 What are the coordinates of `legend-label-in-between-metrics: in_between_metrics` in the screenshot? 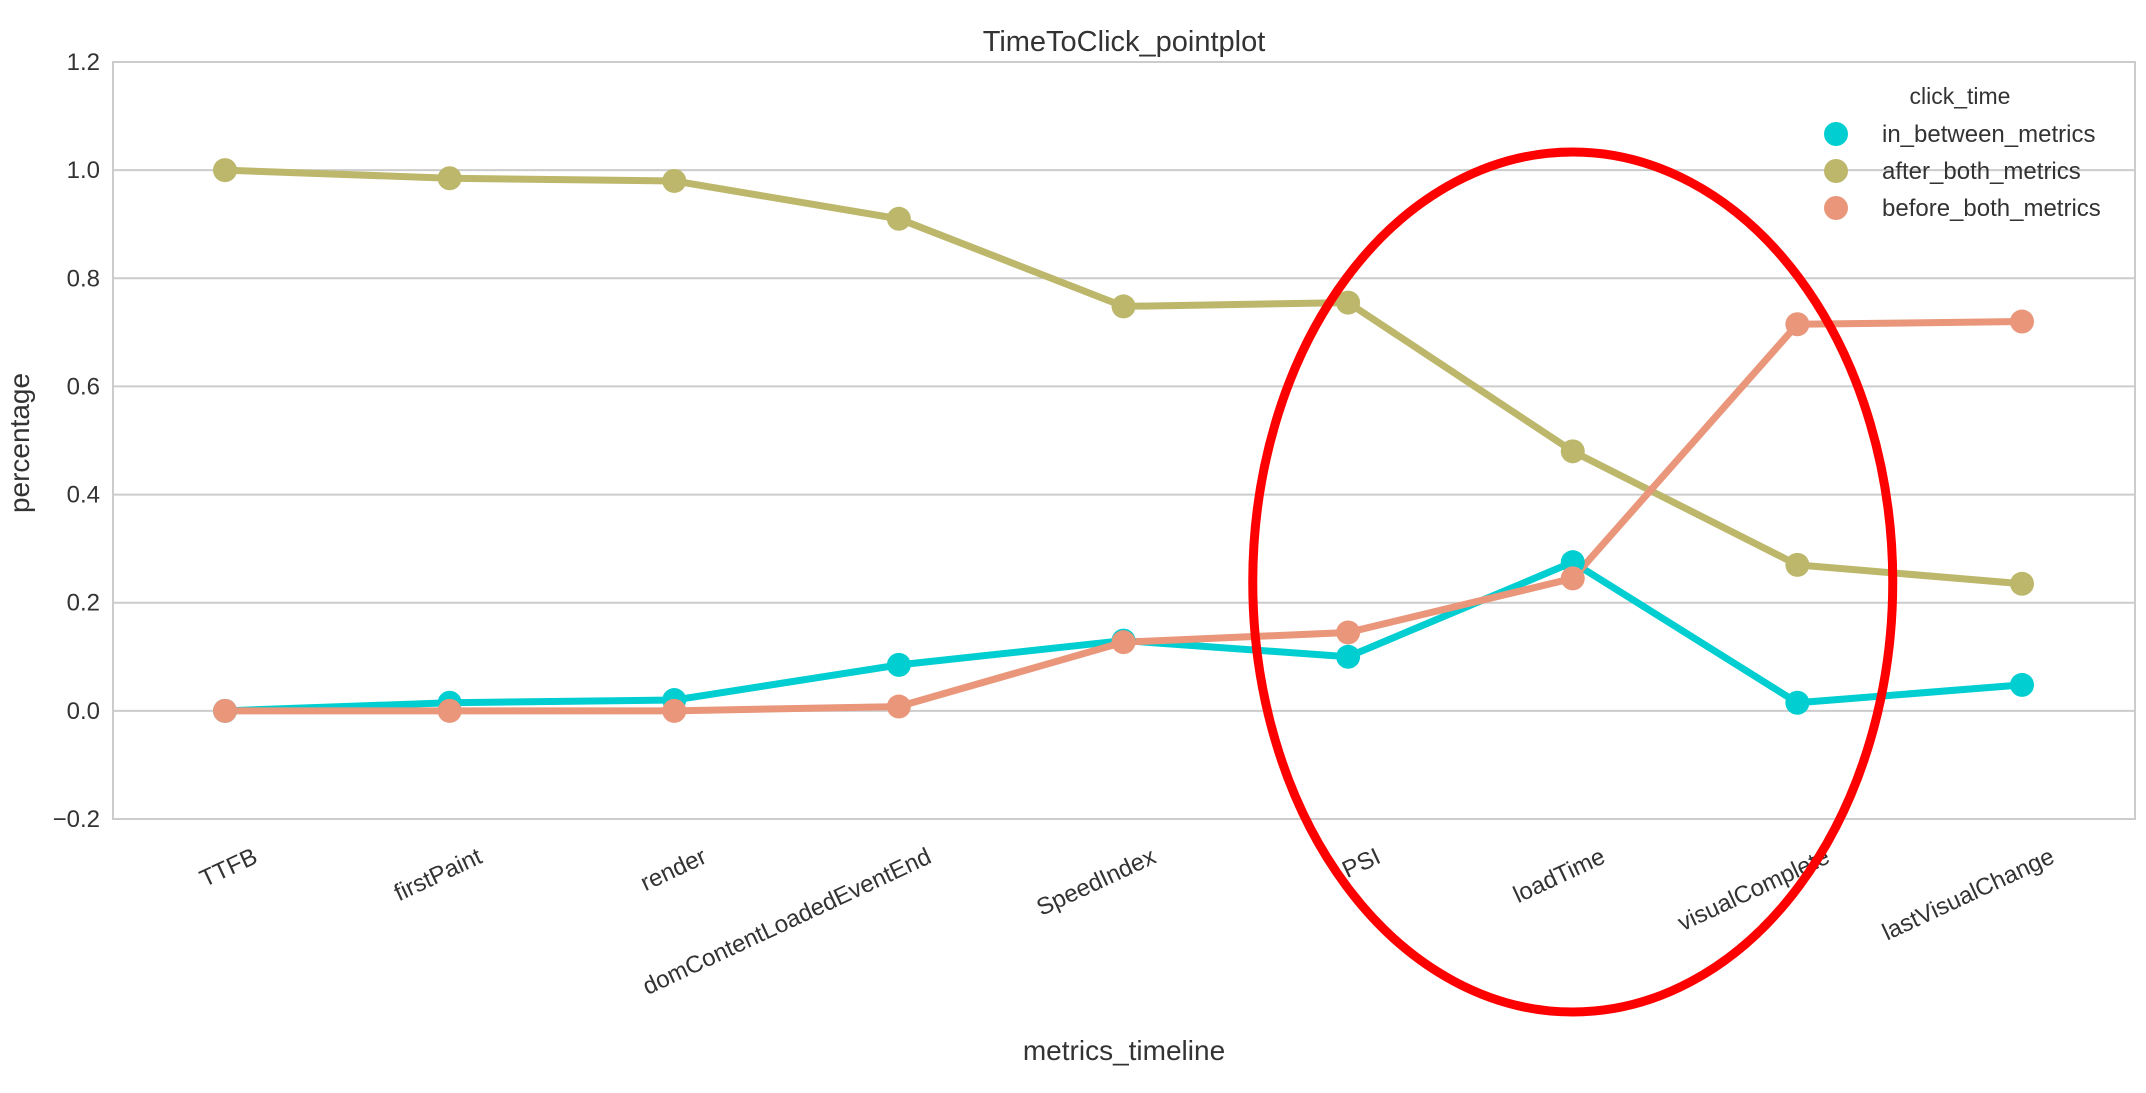 It's located at (1988, 134).